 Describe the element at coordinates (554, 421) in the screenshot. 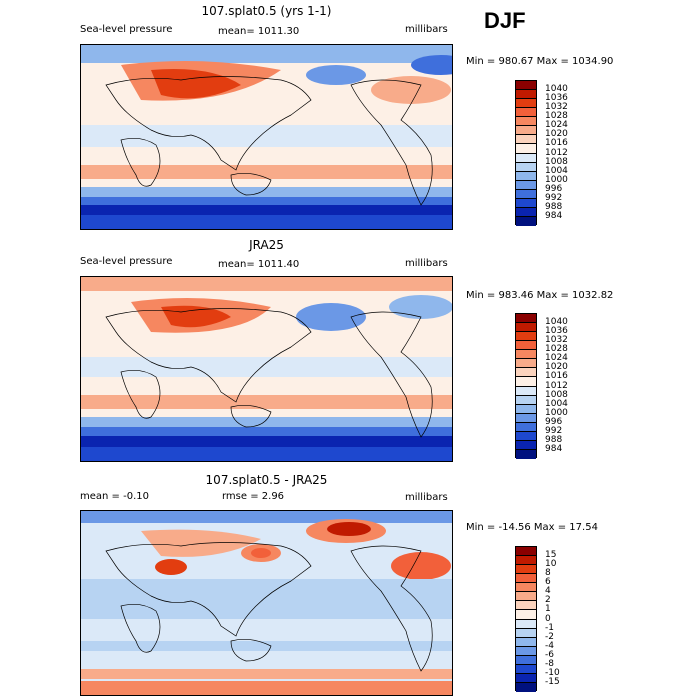

I see `panel2-colorbar-label: 996` at that location.